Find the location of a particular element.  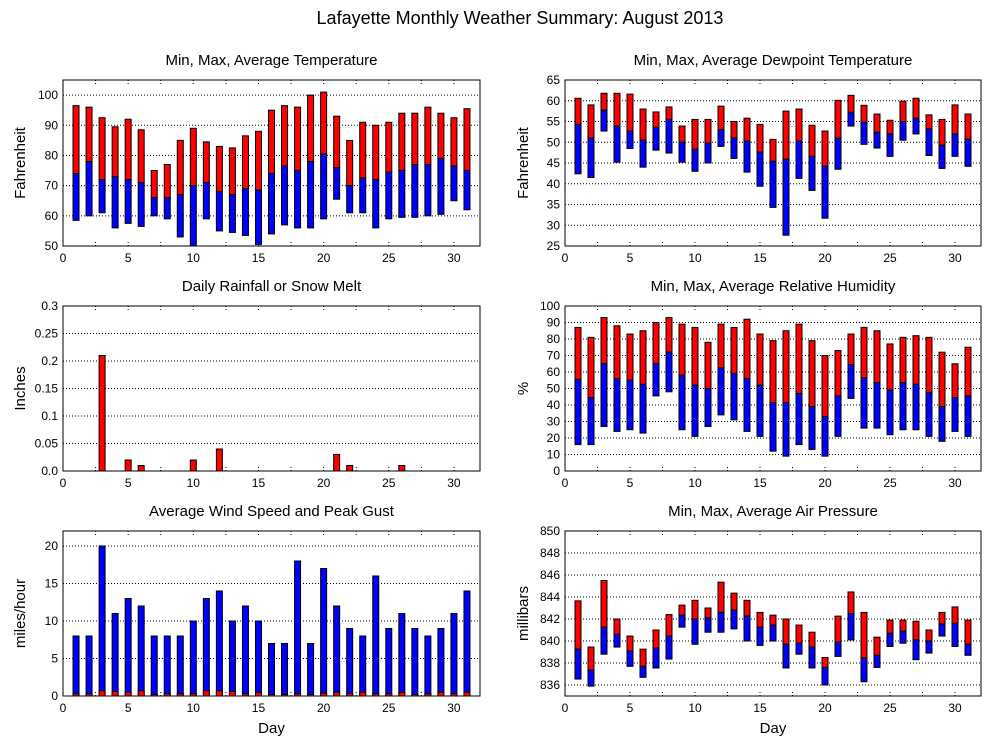

x-tick-label: 5 is located at coordinates (630, 708).